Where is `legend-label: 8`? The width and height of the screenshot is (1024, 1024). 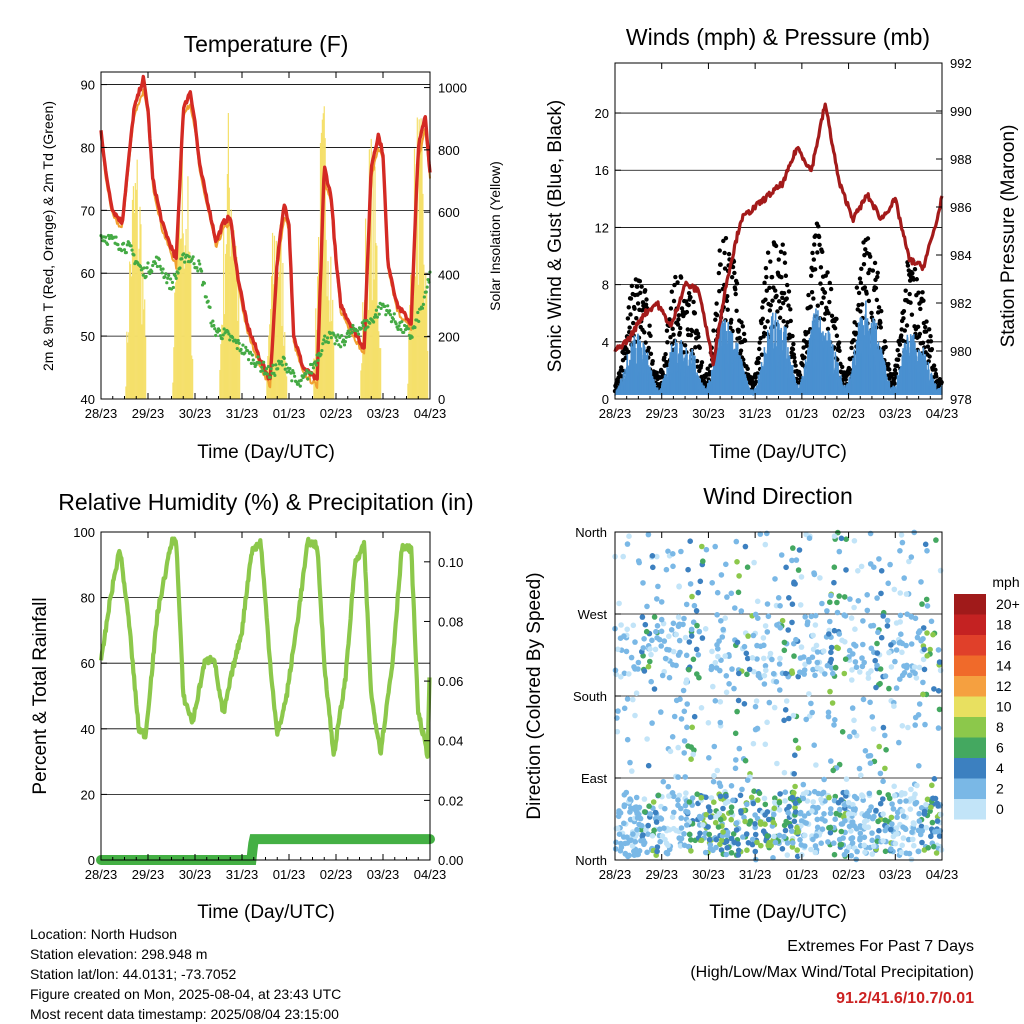
legend-label: 8 is located at coordinates (1000, 727).